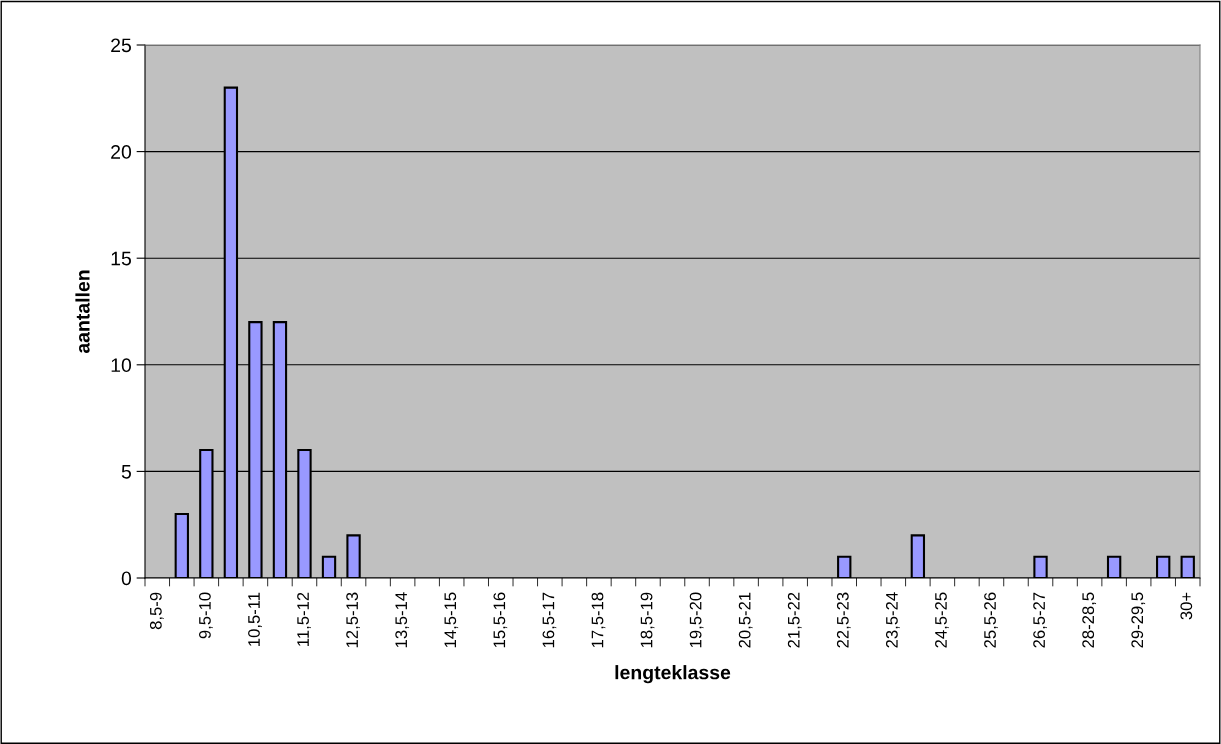  I want to click on x-tick-label: 23,5-24, so click(892, 620).